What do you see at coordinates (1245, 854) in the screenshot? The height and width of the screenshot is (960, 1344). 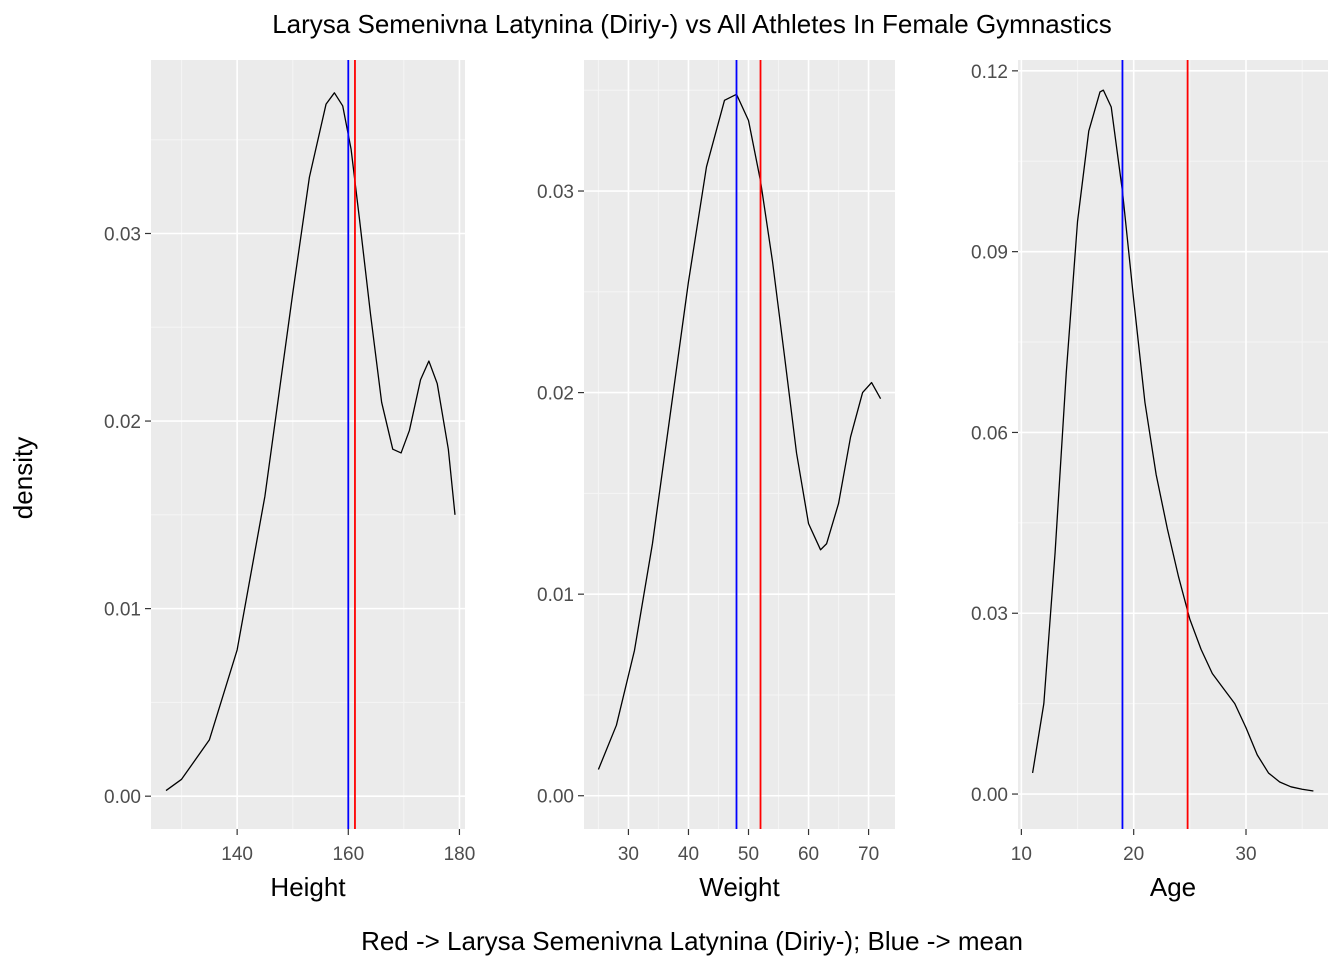 I see `age-x-tick-label: 30` at bounding box center [1245, 854].